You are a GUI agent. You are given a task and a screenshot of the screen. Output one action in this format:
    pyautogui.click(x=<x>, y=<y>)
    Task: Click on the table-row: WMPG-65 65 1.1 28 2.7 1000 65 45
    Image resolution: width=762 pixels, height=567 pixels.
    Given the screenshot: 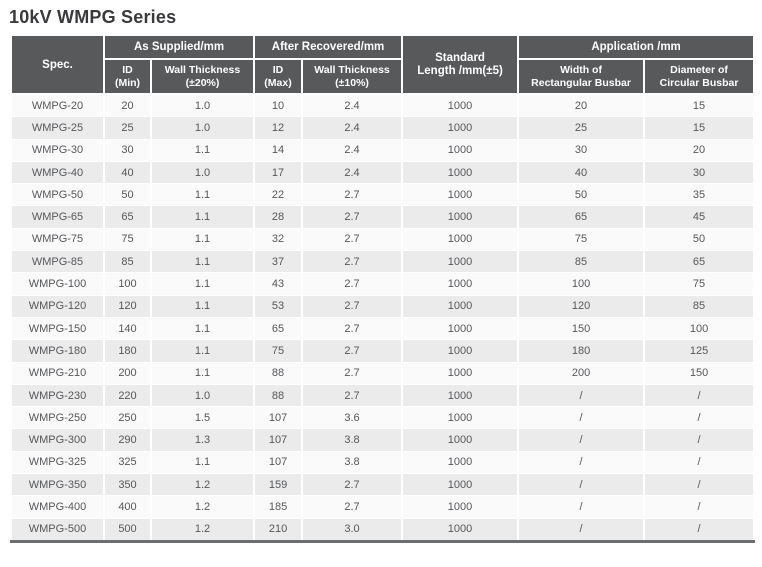 What is the action you would take?
    pyautogui.click(x=383, y=217)
    